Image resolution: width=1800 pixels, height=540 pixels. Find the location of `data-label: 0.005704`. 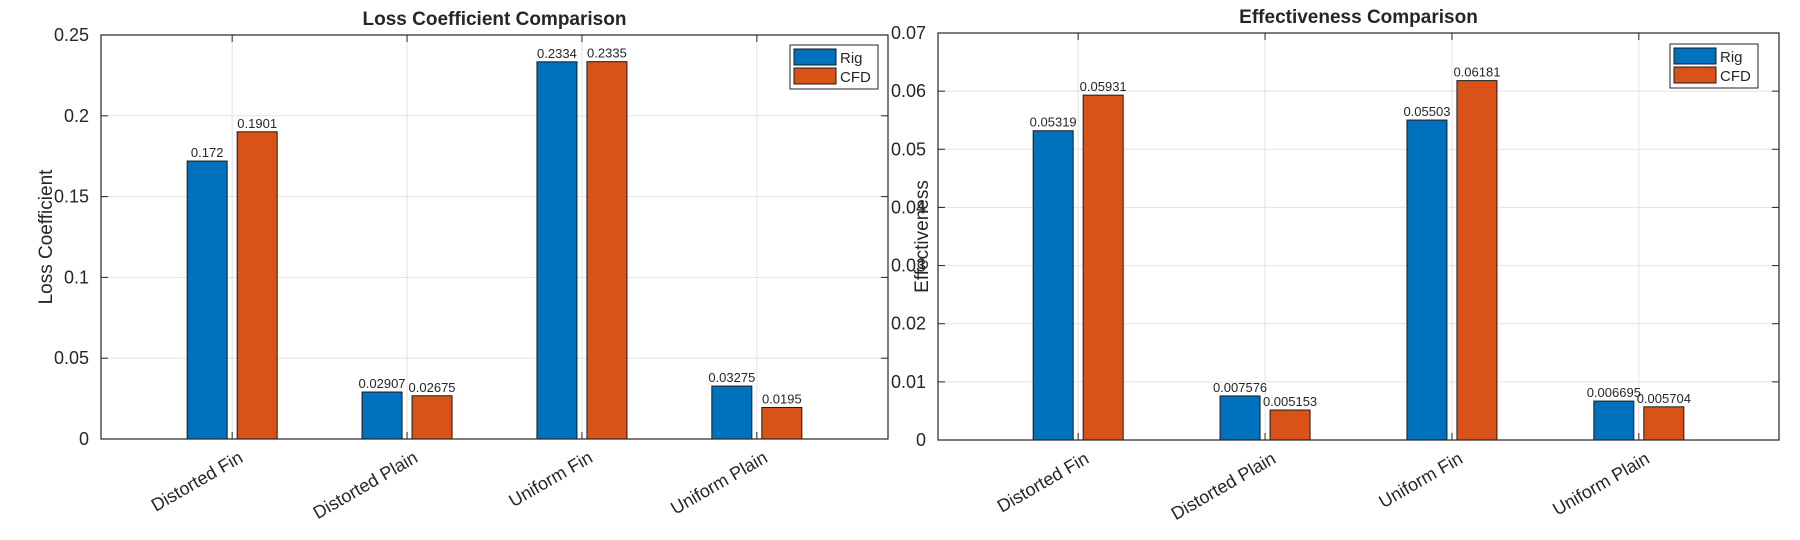

data-label: 0.005704 is located at coordinates (1664, 398).